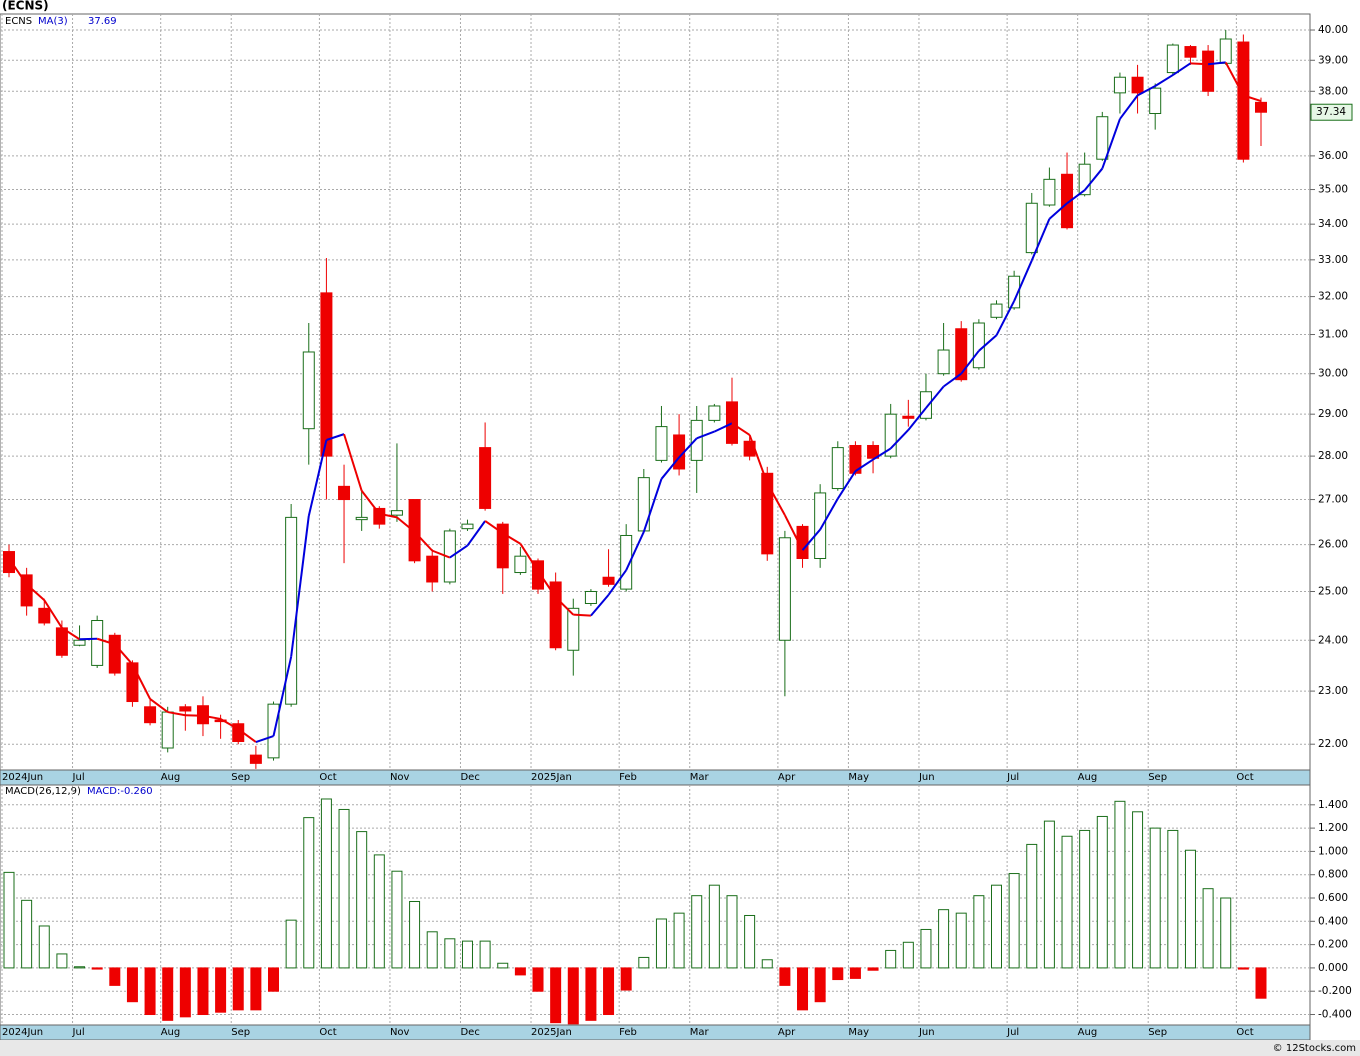  Describe the element at coordinates (1333, 640) in the screenshot. I see `y-tick-label: 24.00` at that location.